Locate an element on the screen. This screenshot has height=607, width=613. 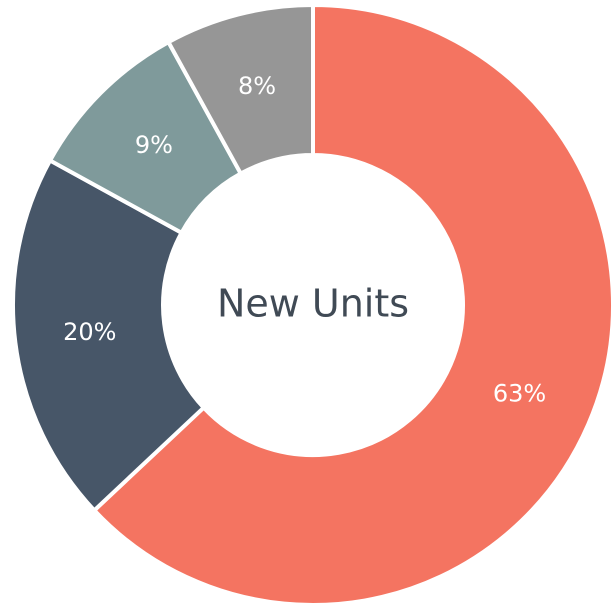
donut-segment is located at coordinates (240, 89).